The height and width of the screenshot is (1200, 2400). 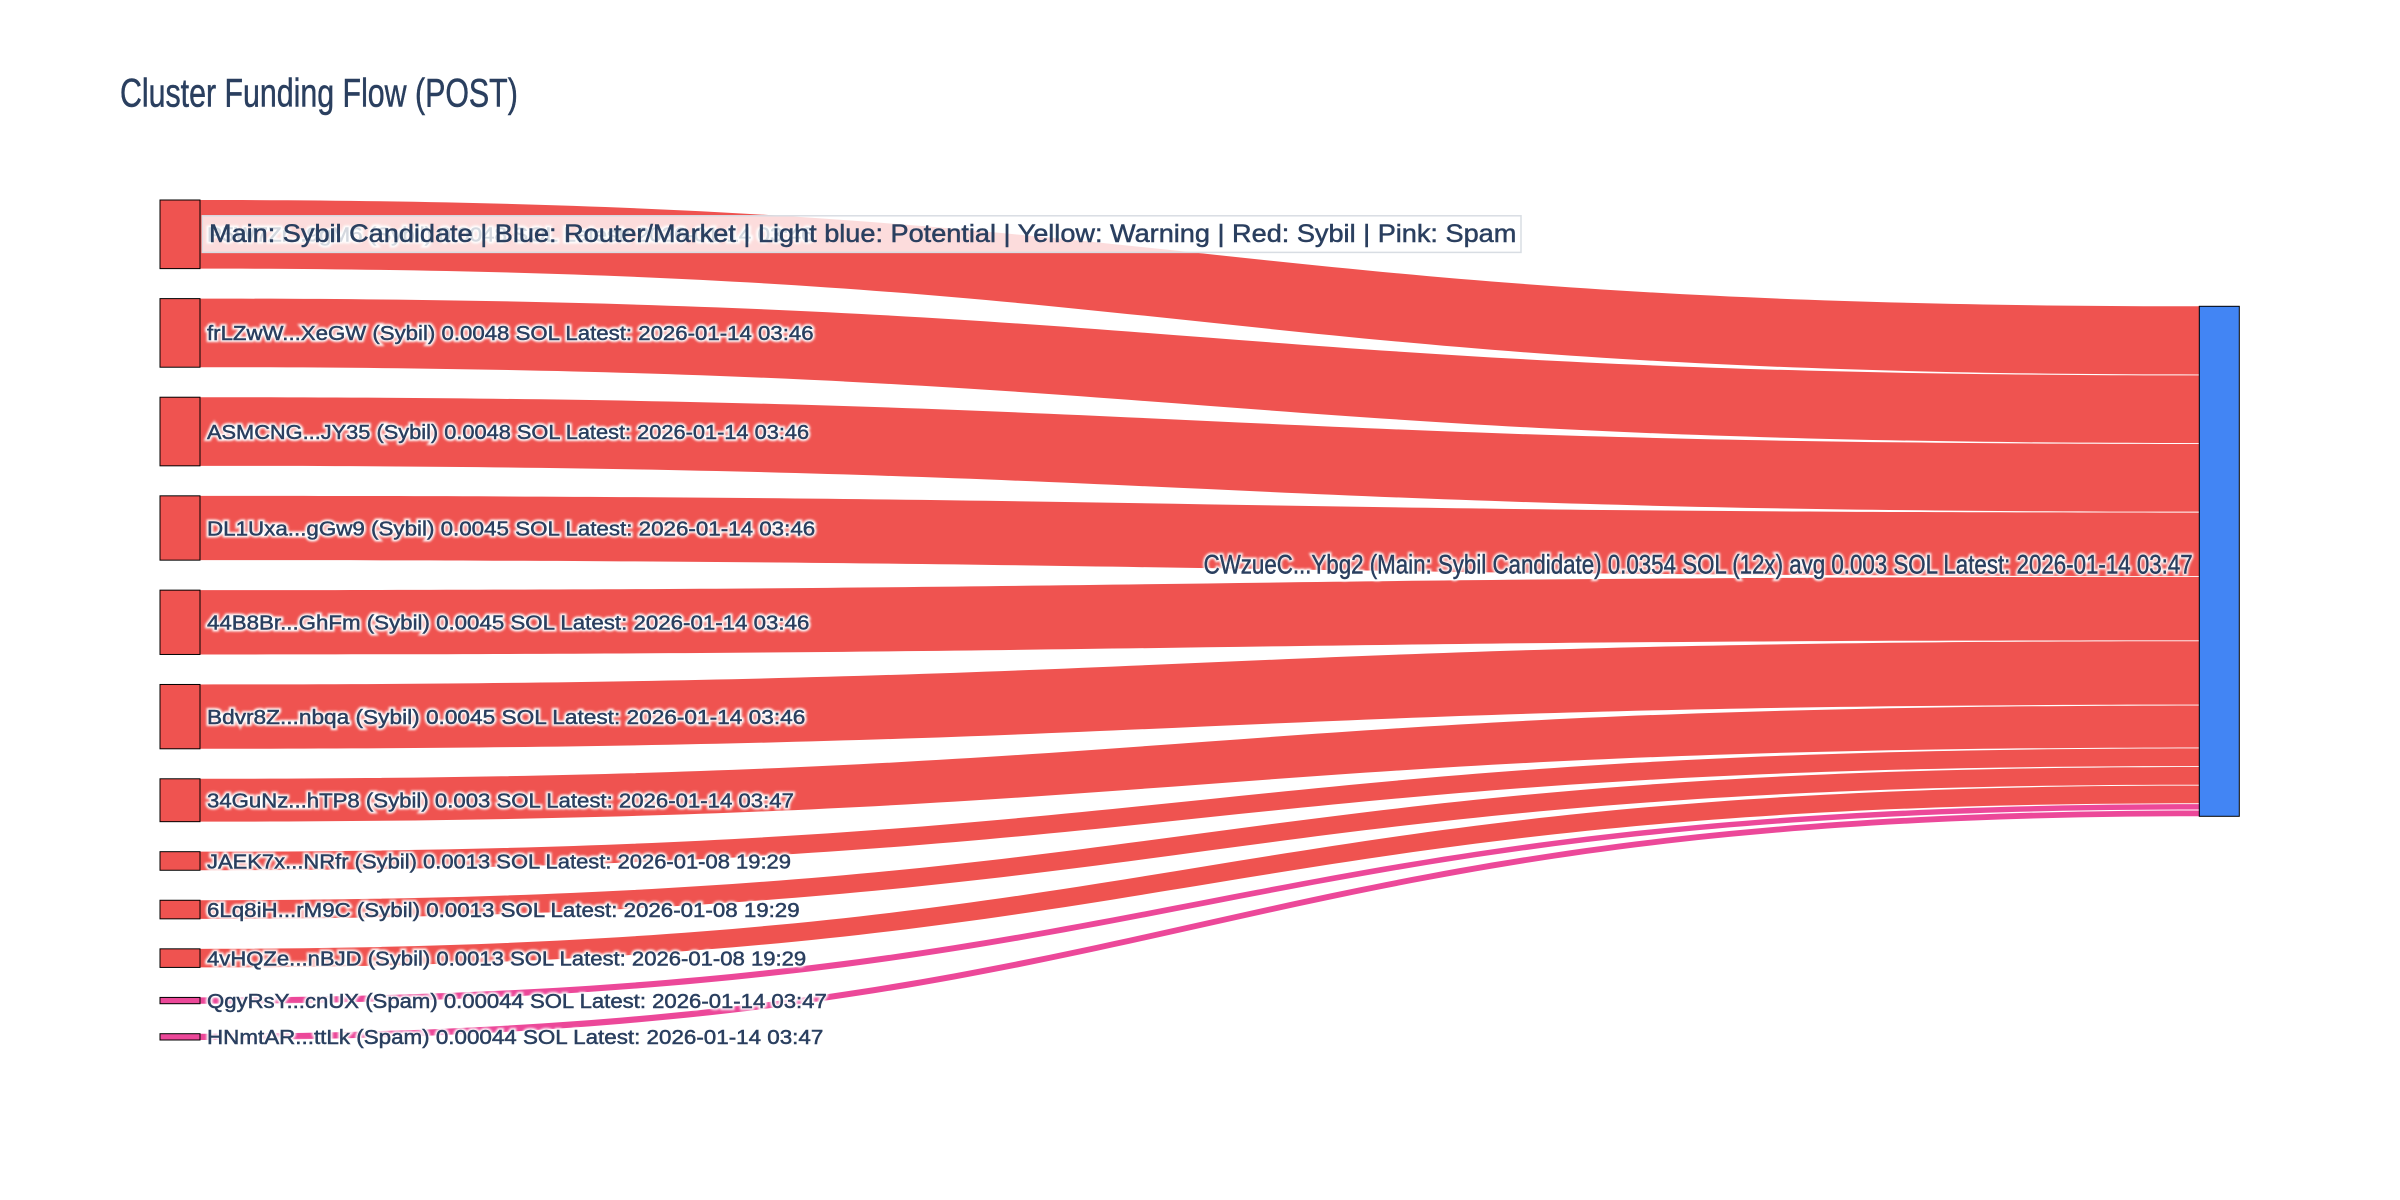 What do you see at coordinates (319, 93) in the screenshot?
I see `svg-text: Cluster Funding Flow (POST)` at bounding box center [319, 93].